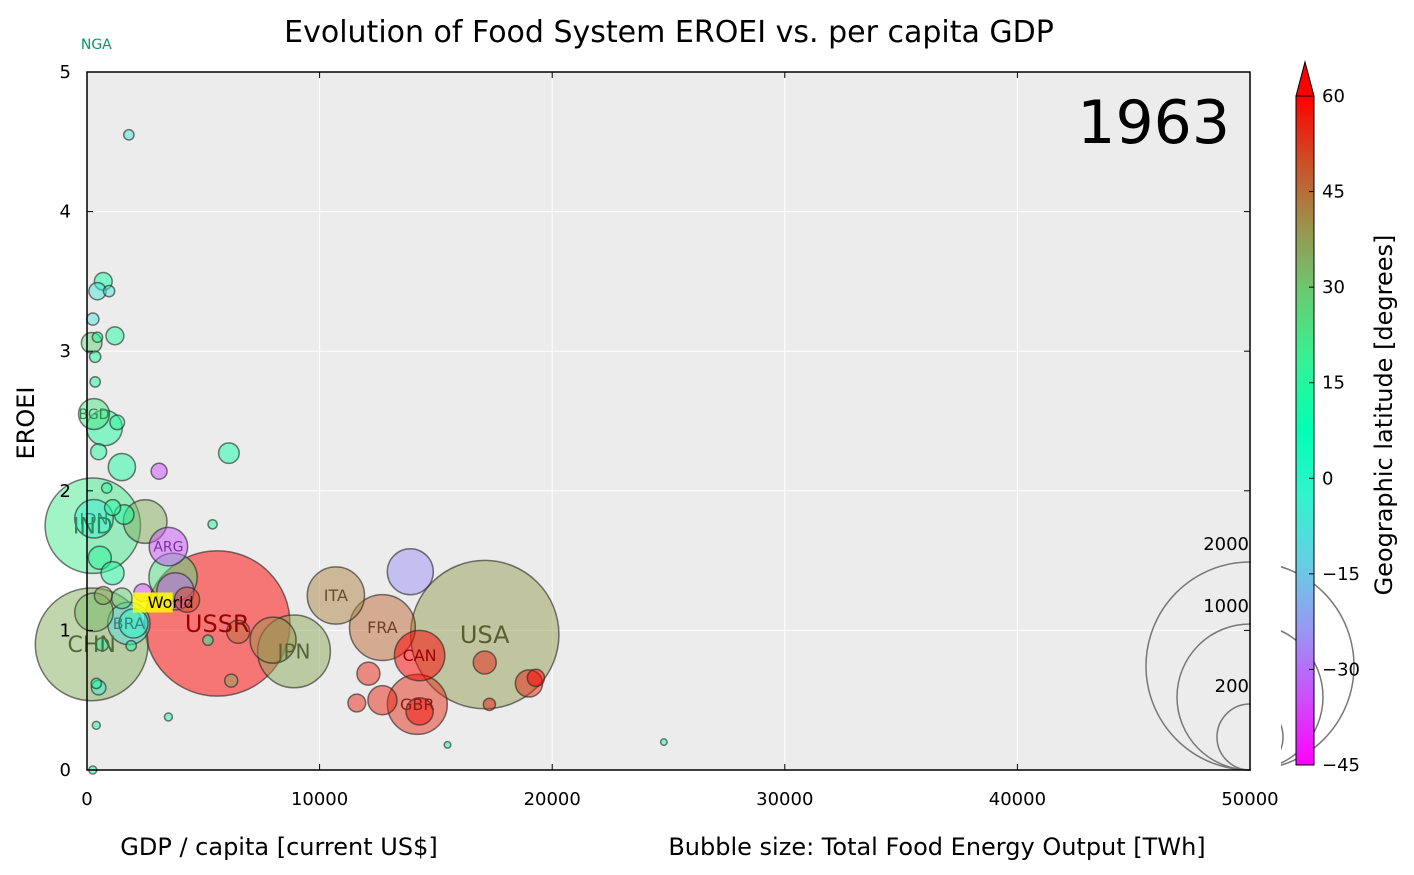  I want to click on x-tick-label: 40000, so click(1017, 799).